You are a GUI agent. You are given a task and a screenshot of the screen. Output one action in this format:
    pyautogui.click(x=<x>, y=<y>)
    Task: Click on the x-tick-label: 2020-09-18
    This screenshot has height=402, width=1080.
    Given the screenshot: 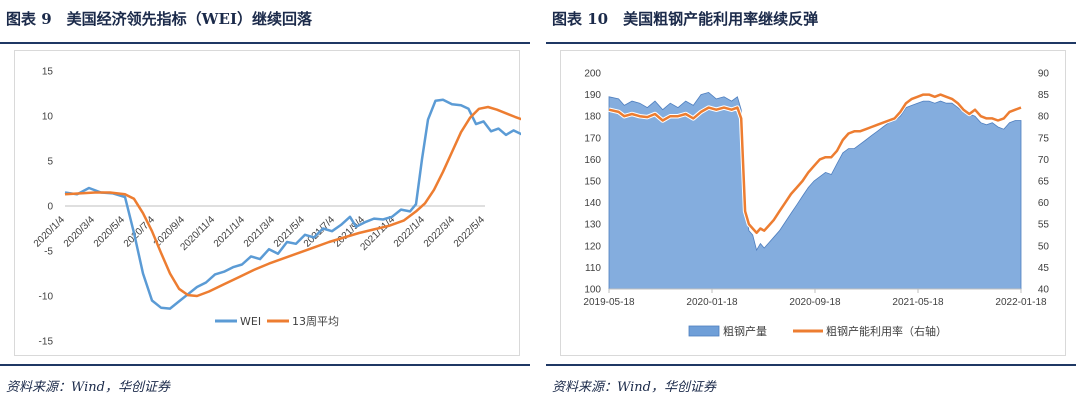 What is the action you would take?
    pyautogui.click(x=815, y=302)
    